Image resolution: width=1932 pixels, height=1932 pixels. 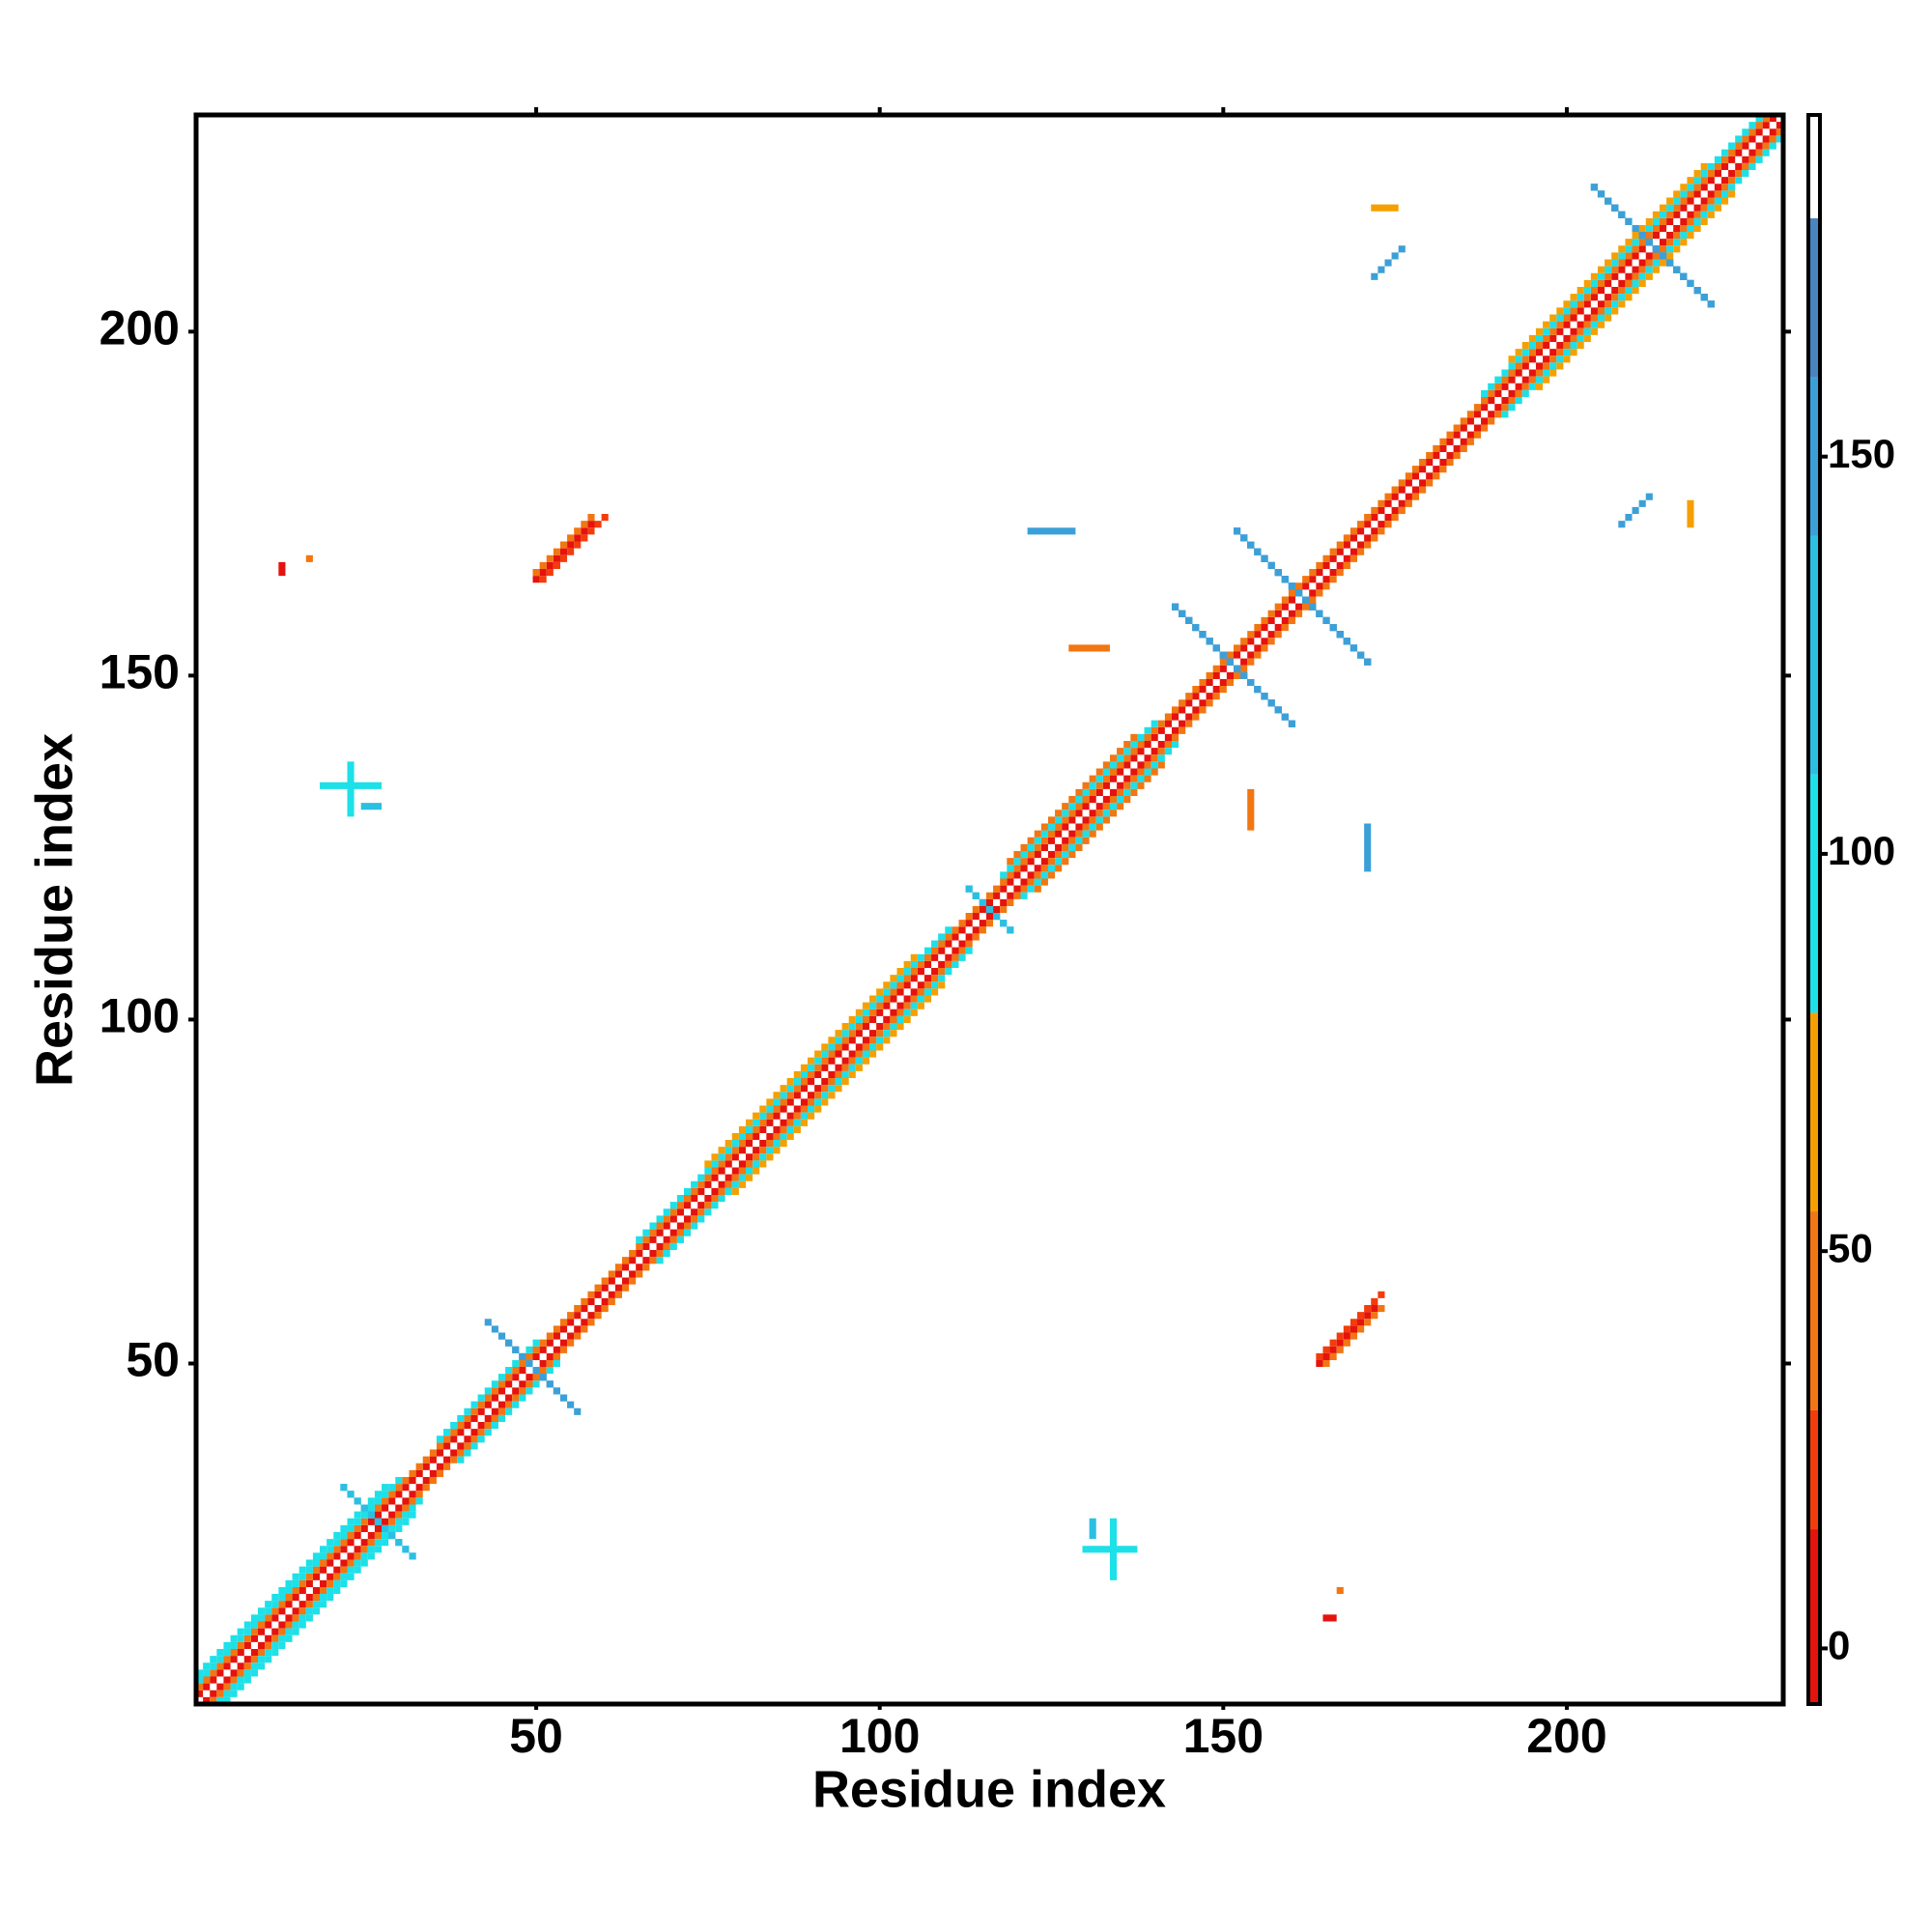 I want to click on x-tick-label: 100, so click(x=879, y=1736).